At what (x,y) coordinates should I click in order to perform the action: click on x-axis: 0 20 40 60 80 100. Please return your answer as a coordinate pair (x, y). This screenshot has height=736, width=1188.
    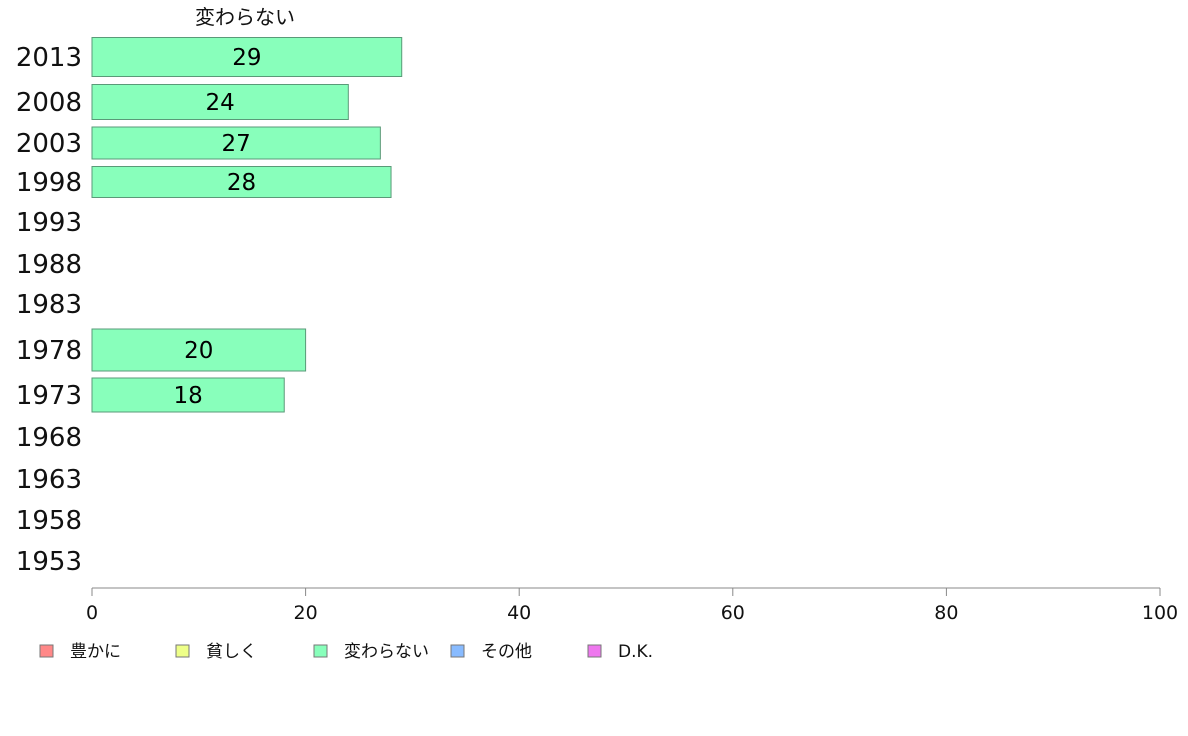
    Looking at the image, I should click on (632, 605).